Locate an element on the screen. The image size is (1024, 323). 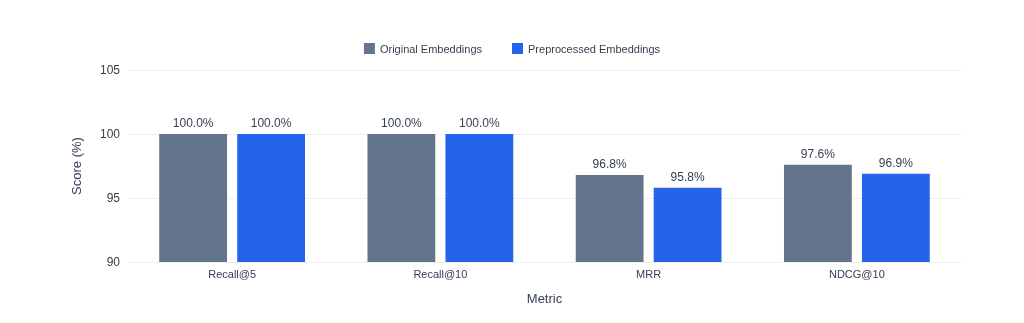
x-tick-label: Recall@5 is located at coordinates (232, 273).